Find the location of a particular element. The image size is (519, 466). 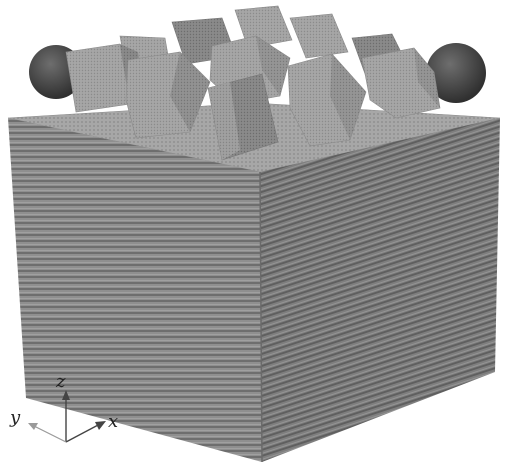

cube-center-top-shade is located at coordinates (273, 66).